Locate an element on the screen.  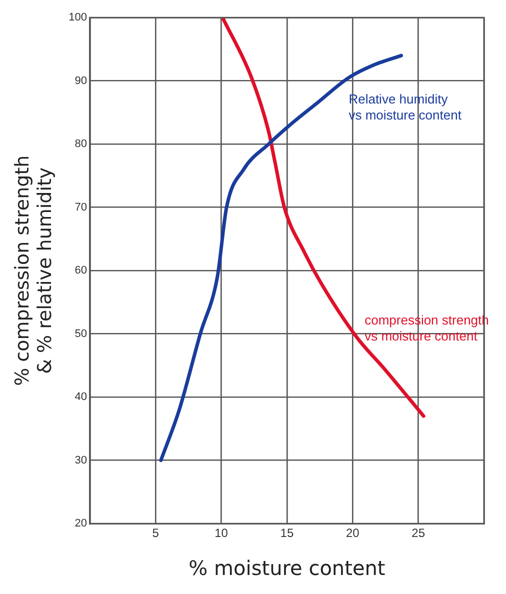
y-tick-label: 50 is located at coordinates (80, 334).